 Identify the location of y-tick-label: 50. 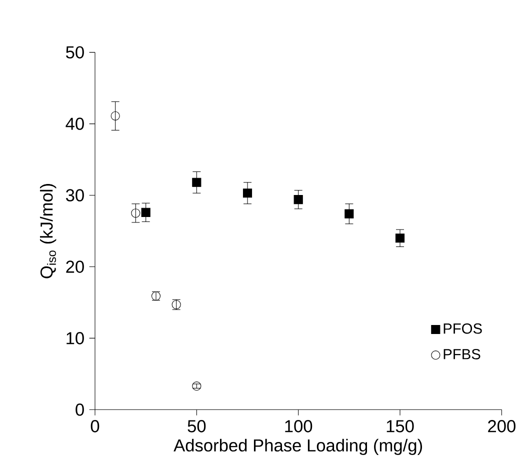
(75, 52).